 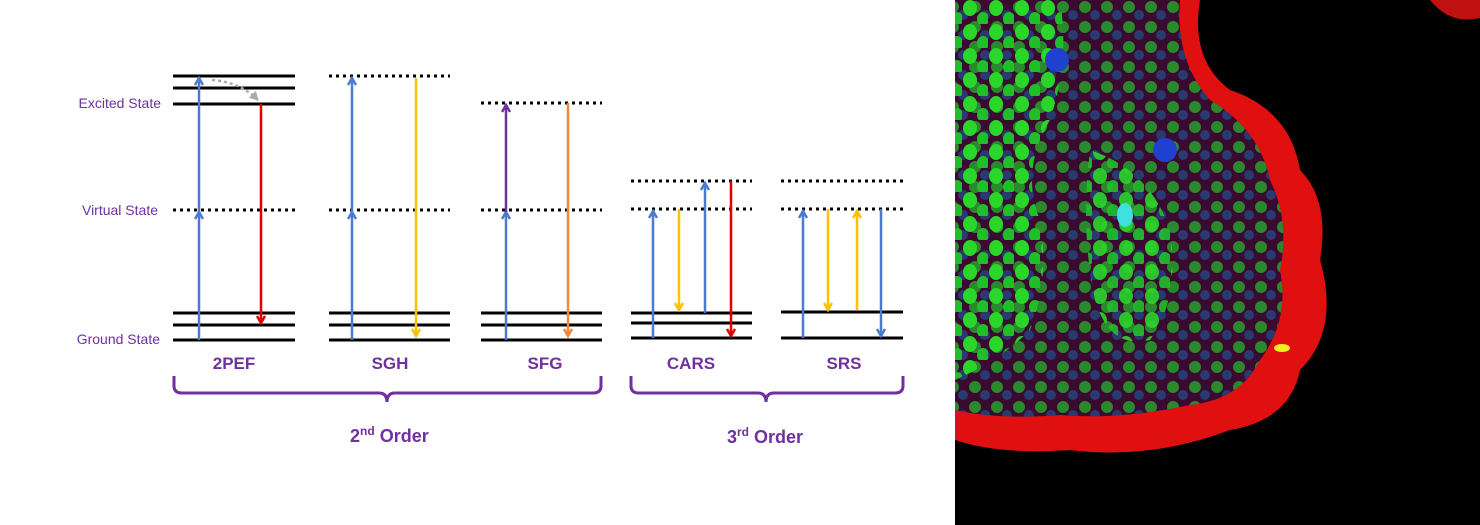 What do you see at coordinates (743, 432) in the screenshot?
I see `order-suffix: rd` at bounding box center [743, 432].